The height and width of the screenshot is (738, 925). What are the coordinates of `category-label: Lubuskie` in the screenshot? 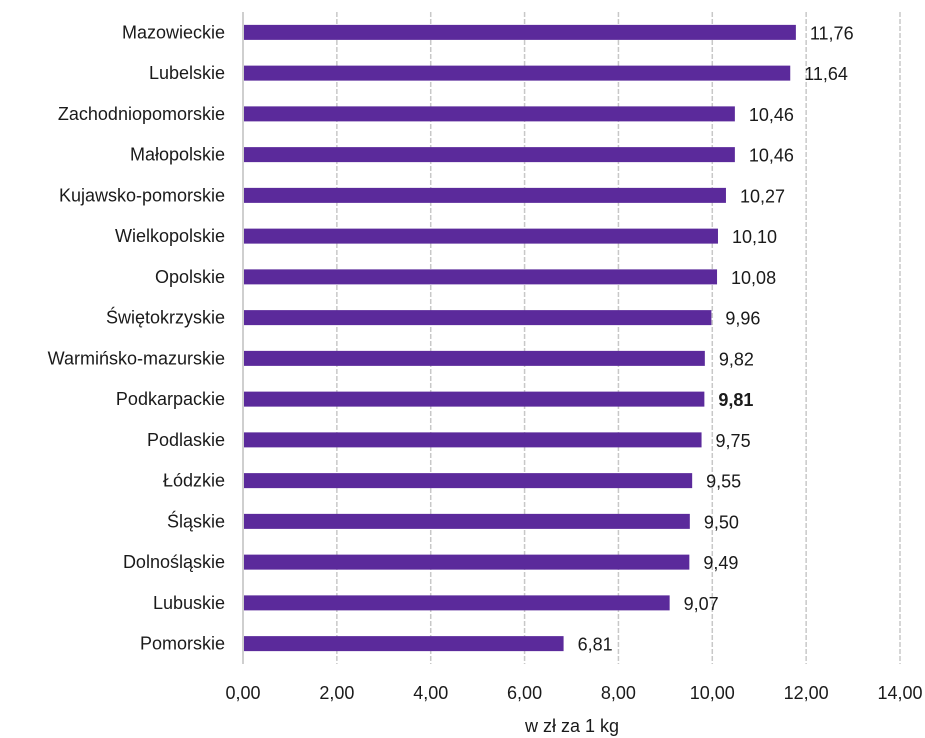 It's located at (189, 603).